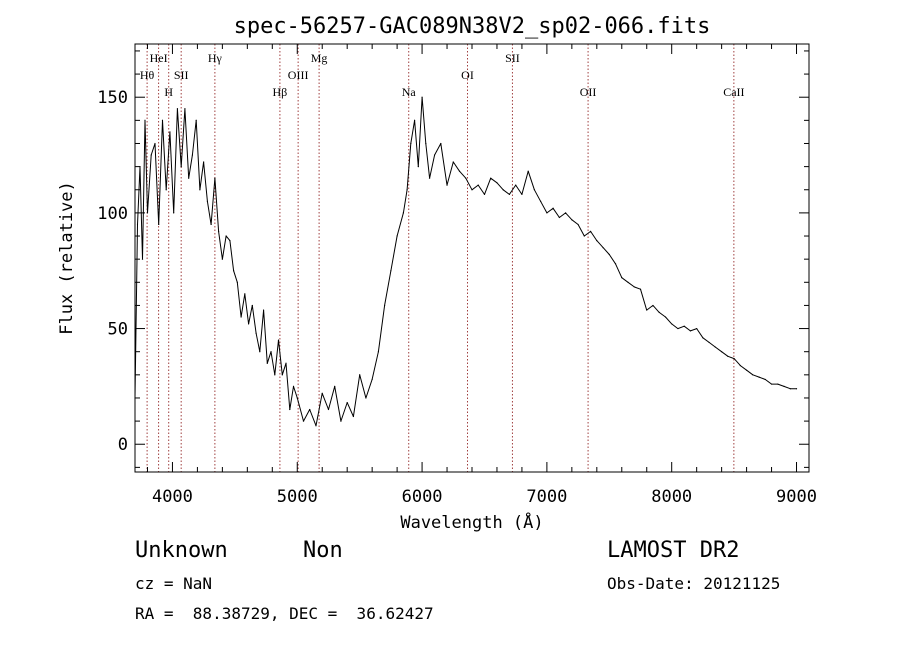  What do you see at coordinates (319, 58) in the screenshot?
I see `line-marker-label-7: Mg` at bounding box center [319, 58].